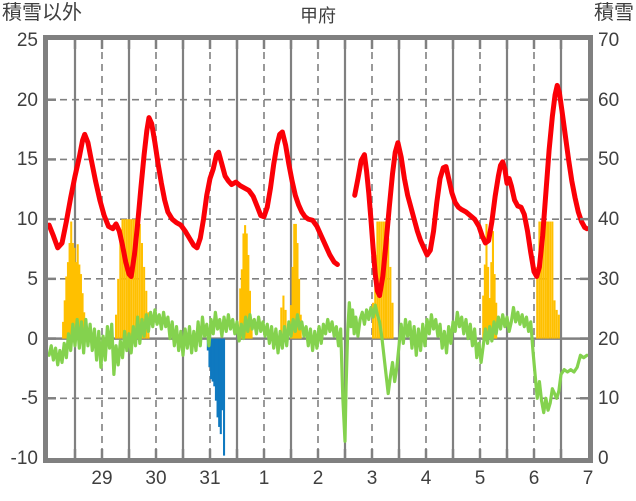  I want to click on y2-axis-tick-label: 50, so click(609, 160).